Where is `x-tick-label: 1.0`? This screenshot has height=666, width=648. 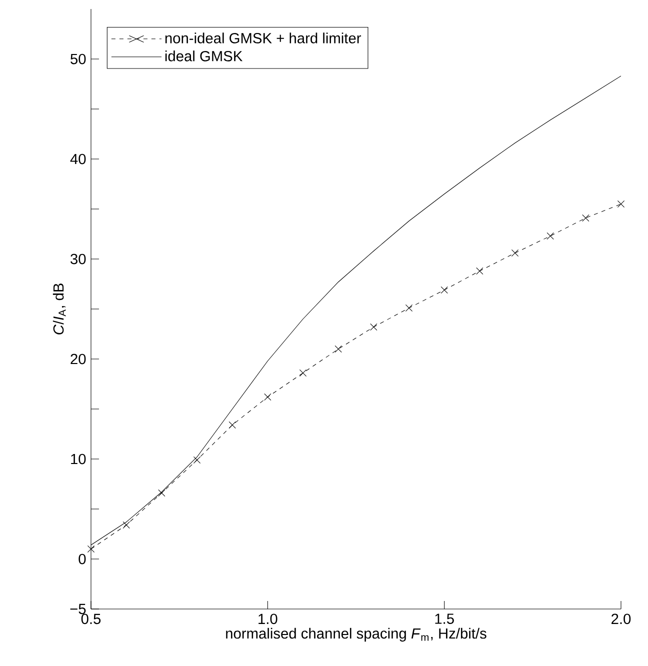 x-tick-label: 1.0 is located at coordinates (268, 619).